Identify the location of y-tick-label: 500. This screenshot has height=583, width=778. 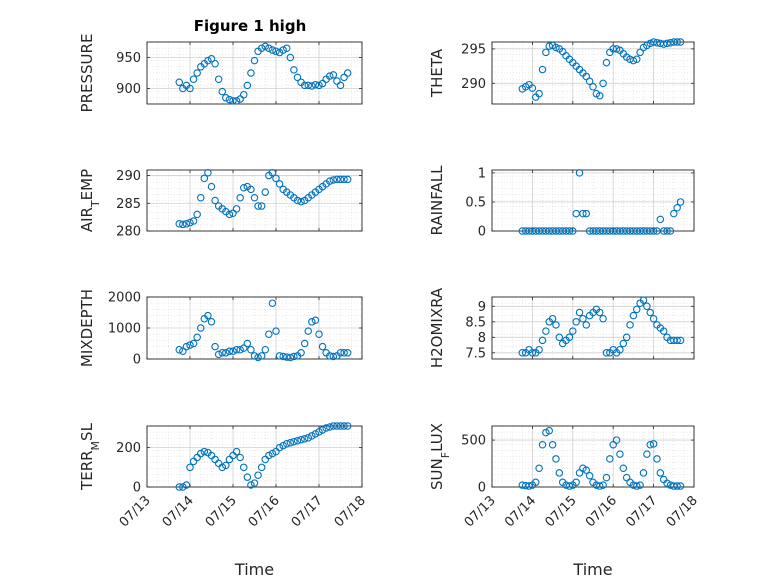
(473, 441).